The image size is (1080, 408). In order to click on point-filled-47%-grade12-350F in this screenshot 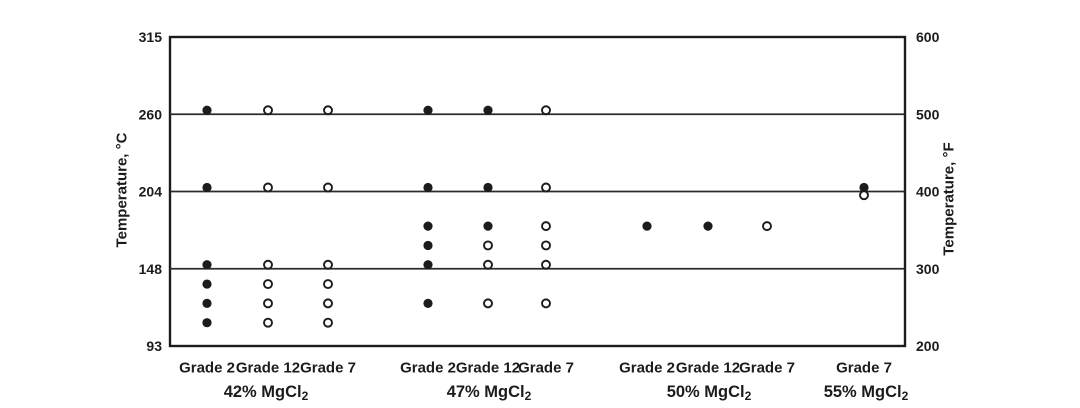, I will do `click(488, 226)`.